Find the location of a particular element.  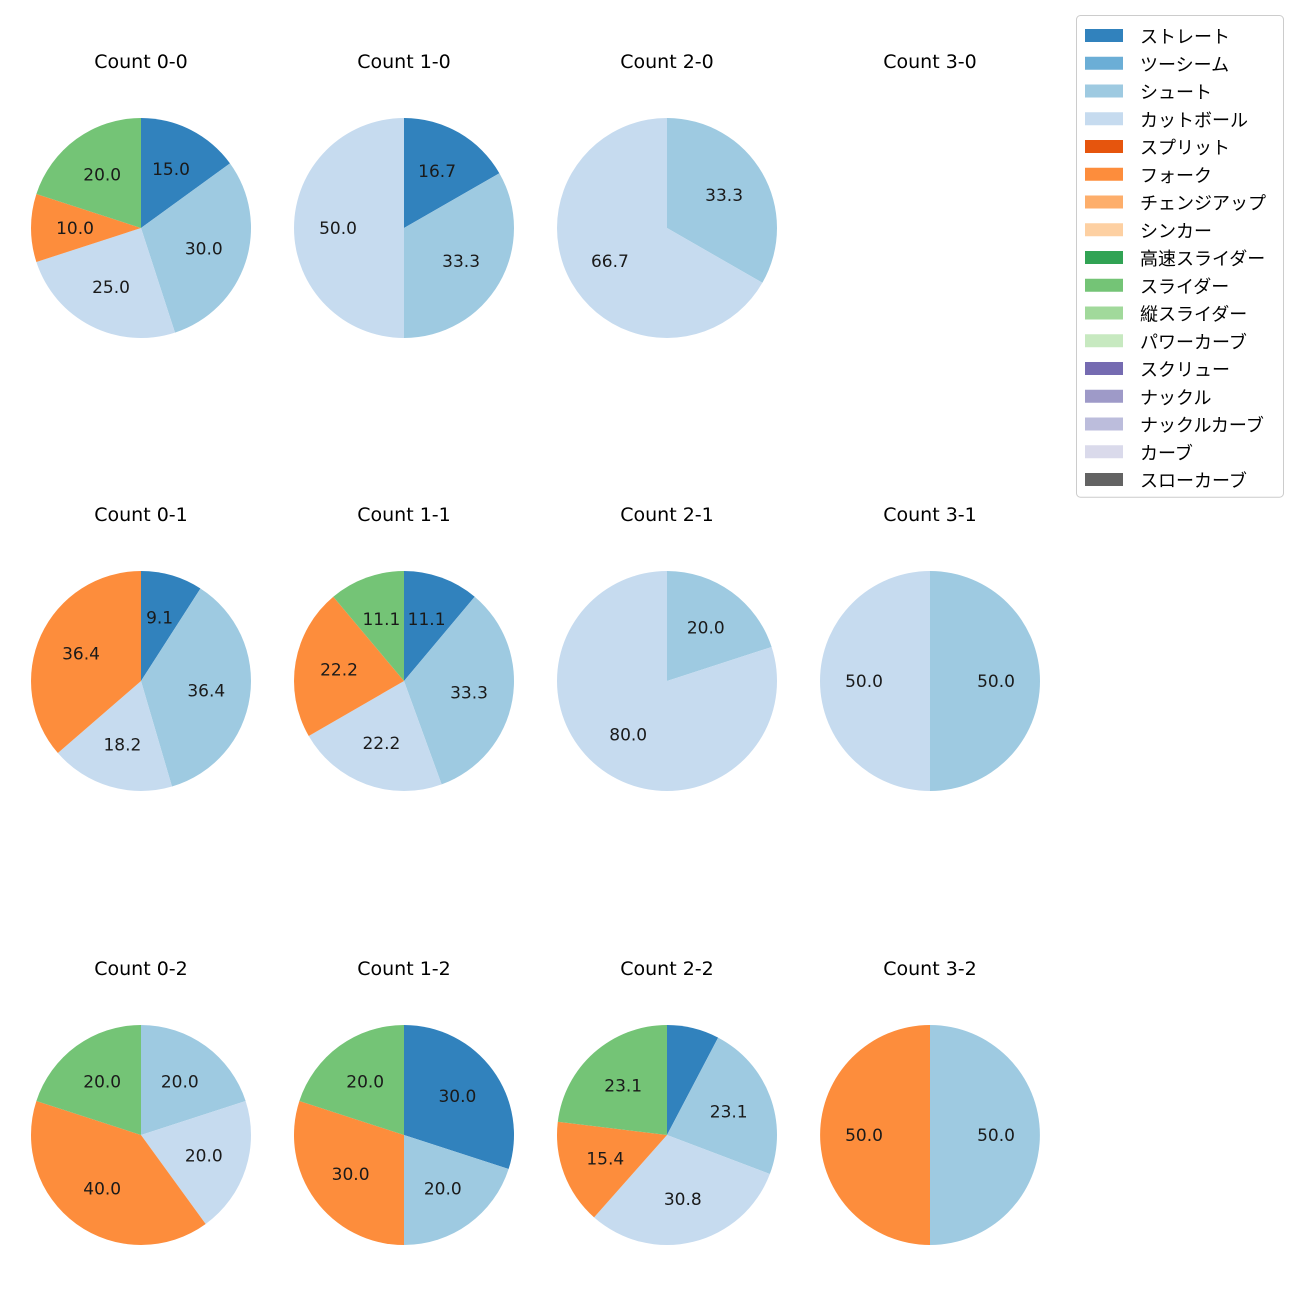

legend-entry-label: スプリット is located at coordinates (1185, 148).